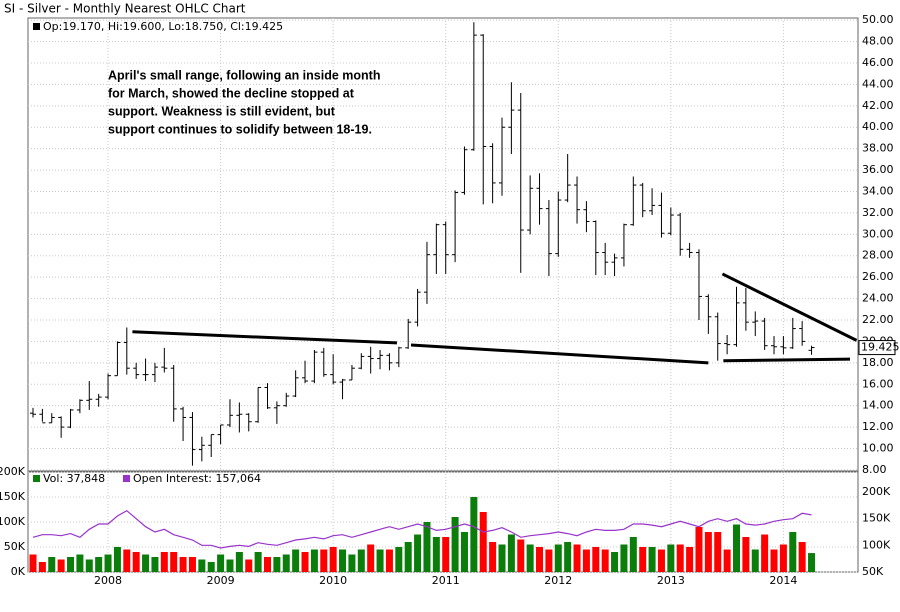 The width and height of the screenshot is (900, 612). What do you see at coordinates (874, 469) in the screenshot?
I see `y-tick-label: 8.00` at bounding box center [874, 469].